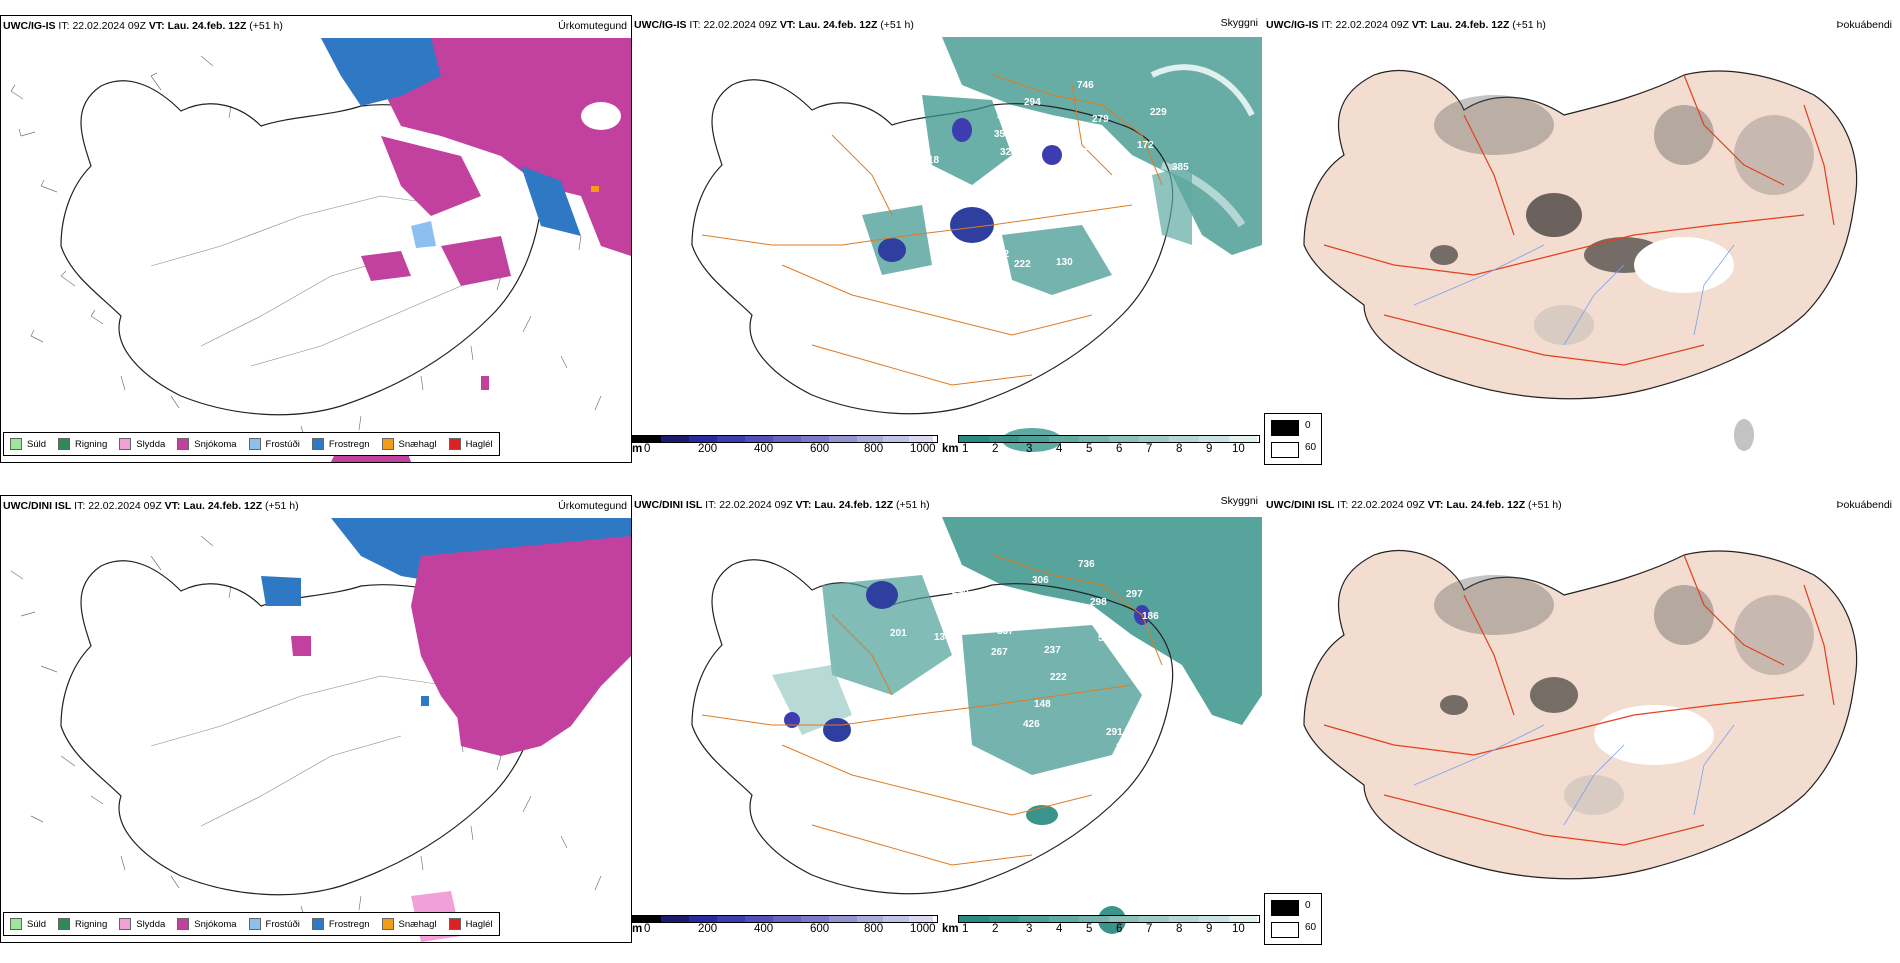 This screenshot has width=1900, height=963. What do you see at coordinates (1126, 266) in the screenshot?
I see `cloud-base-label: 128` at bounding box center [1126, 266].